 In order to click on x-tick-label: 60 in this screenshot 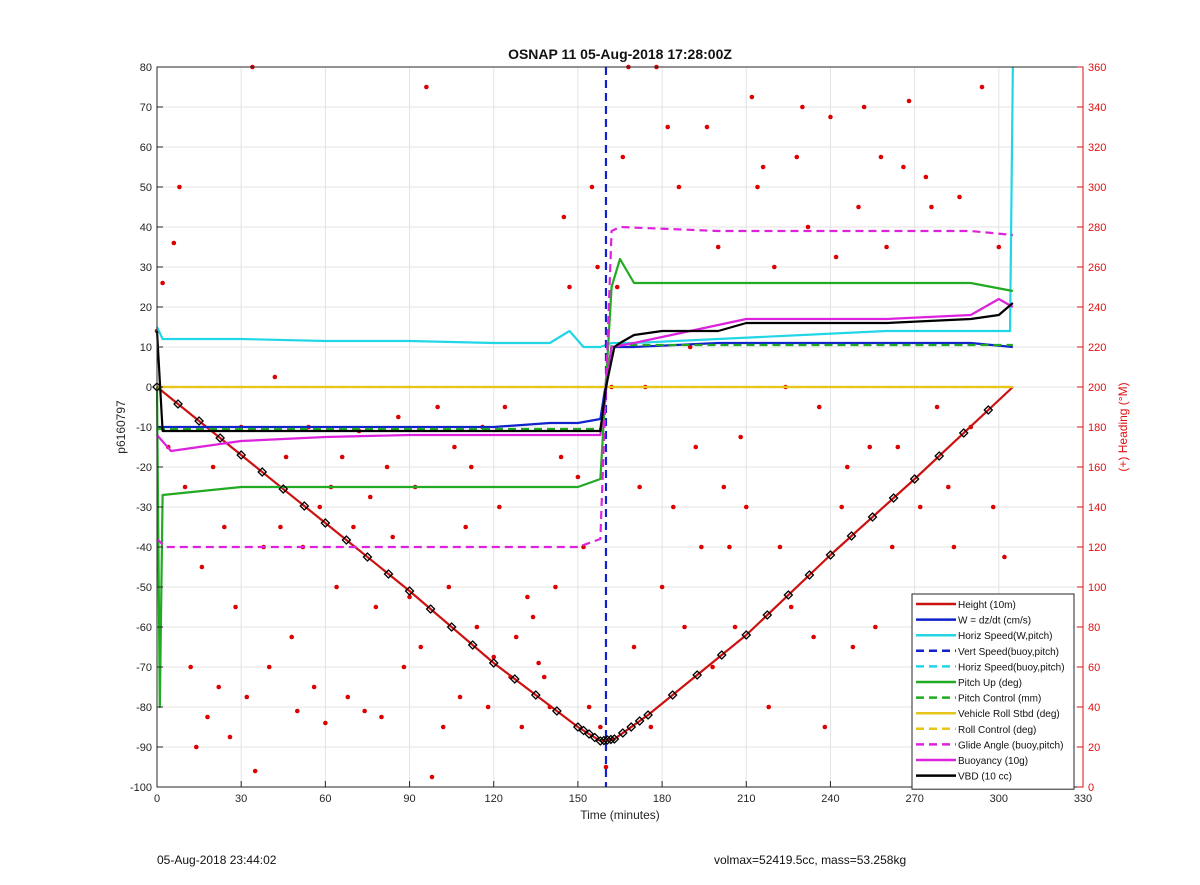, I will do `click(325, 799)`.